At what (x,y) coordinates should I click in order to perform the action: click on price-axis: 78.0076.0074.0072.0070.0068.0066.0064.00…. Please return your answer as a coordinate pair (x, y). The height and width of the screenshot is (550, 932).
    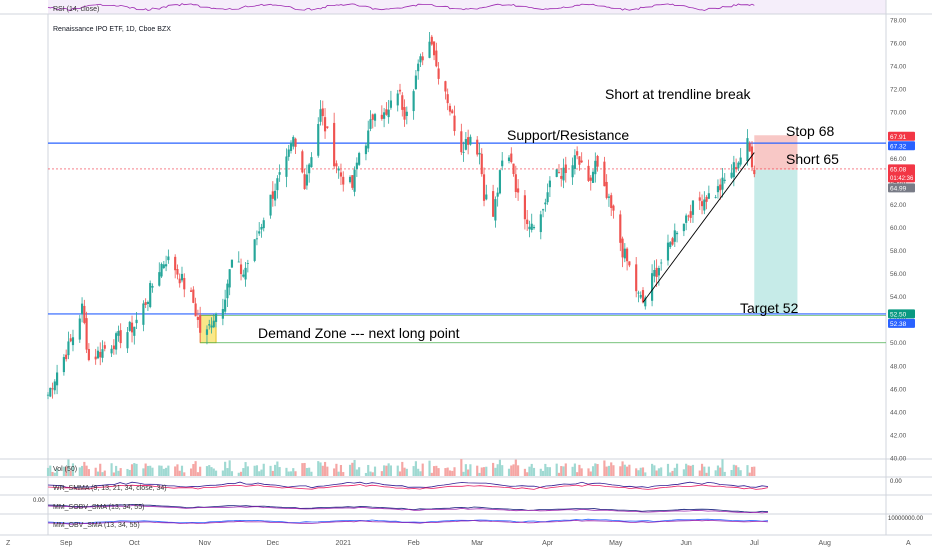
    Looking at the image, I should click on (898, 240).